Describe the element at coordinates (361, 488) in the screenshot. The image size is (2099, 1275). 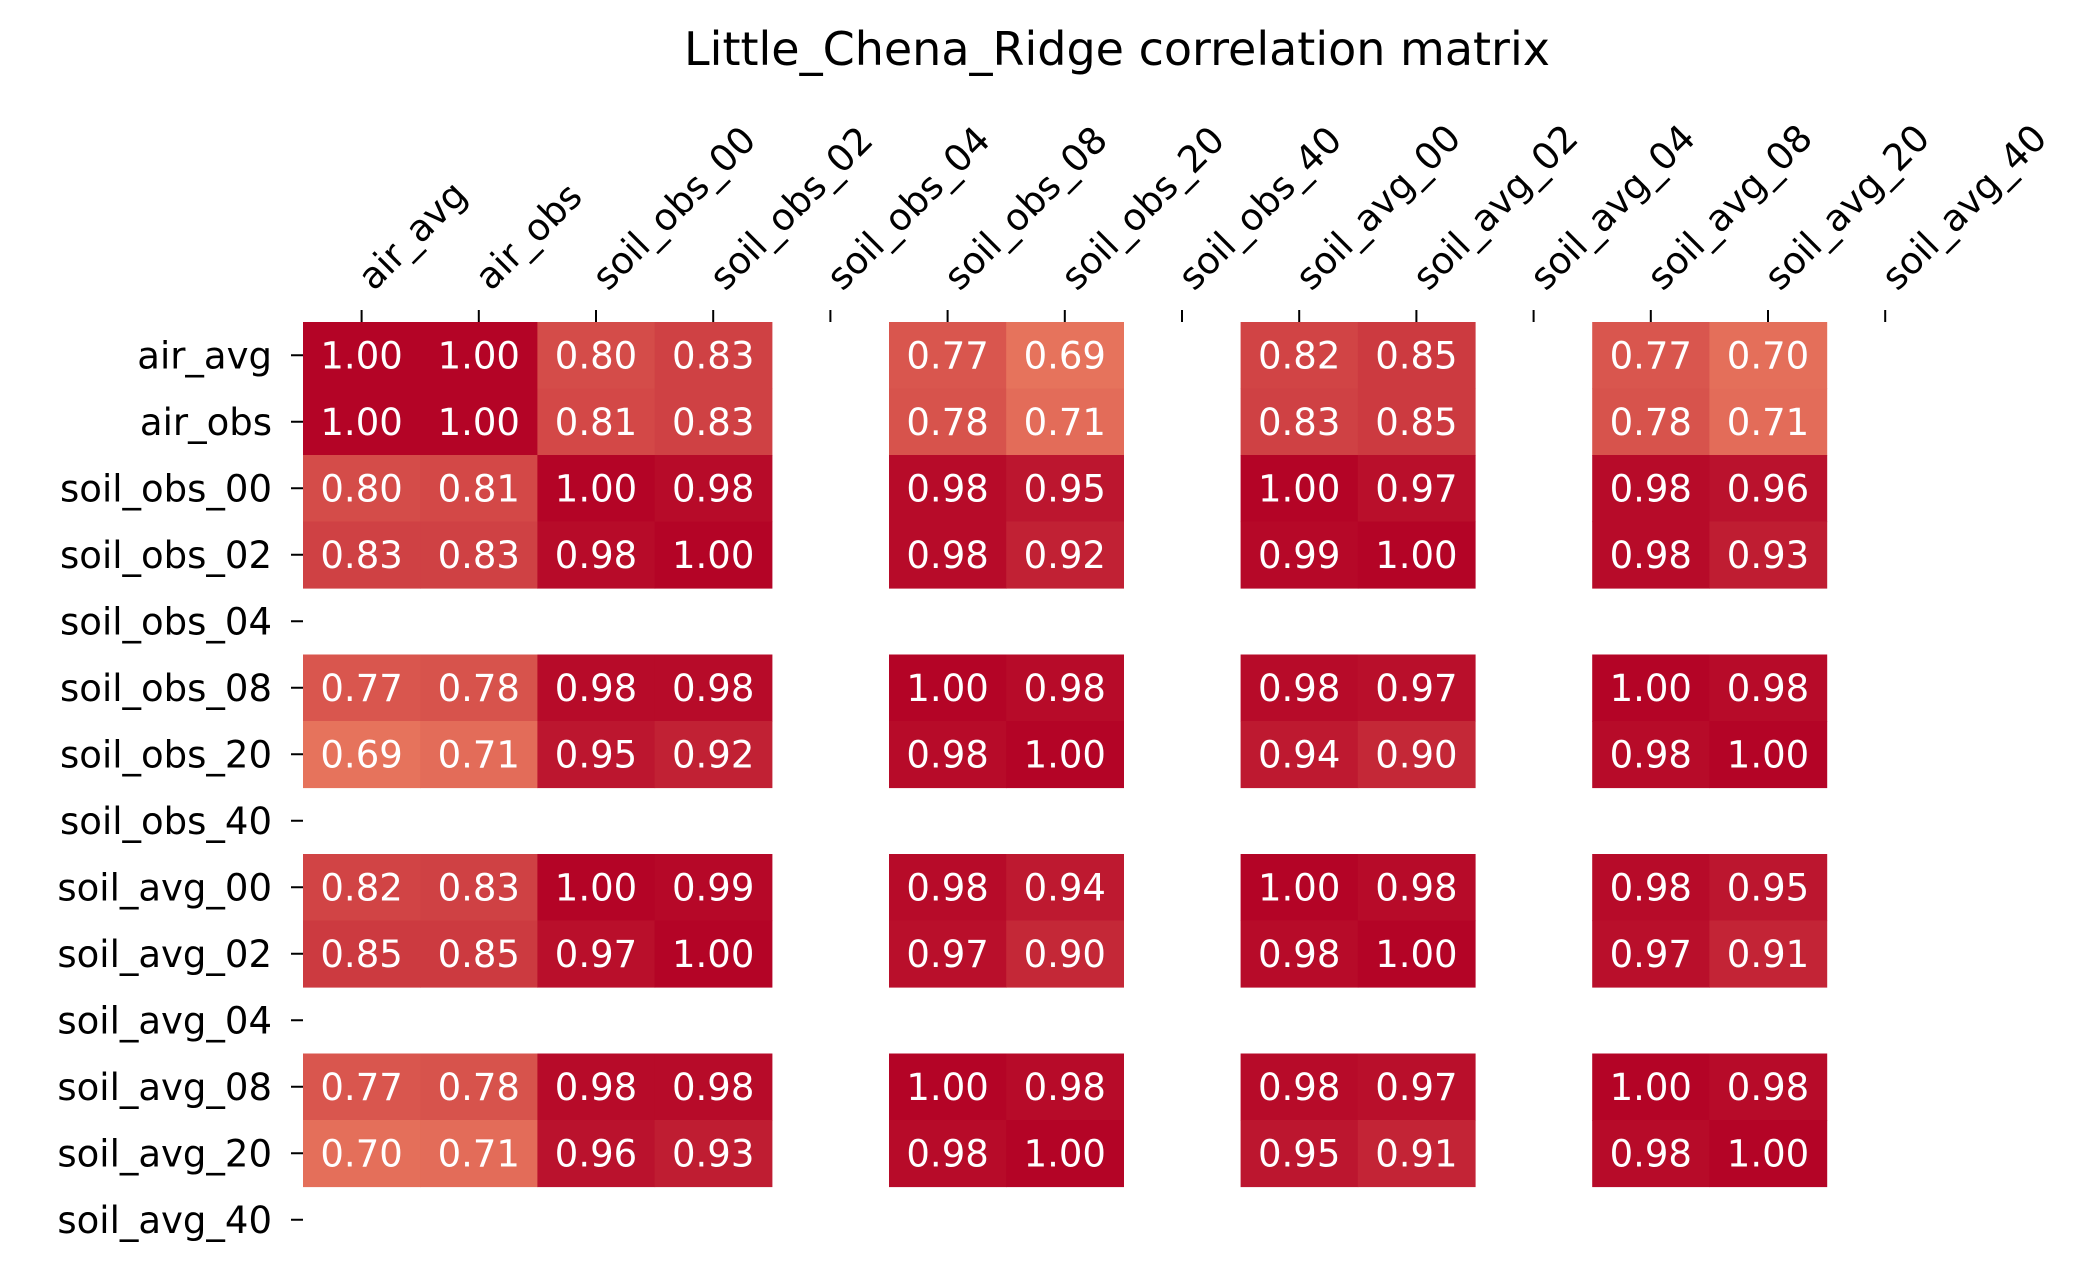
I see `cell-value-label: 0.80` at that location.